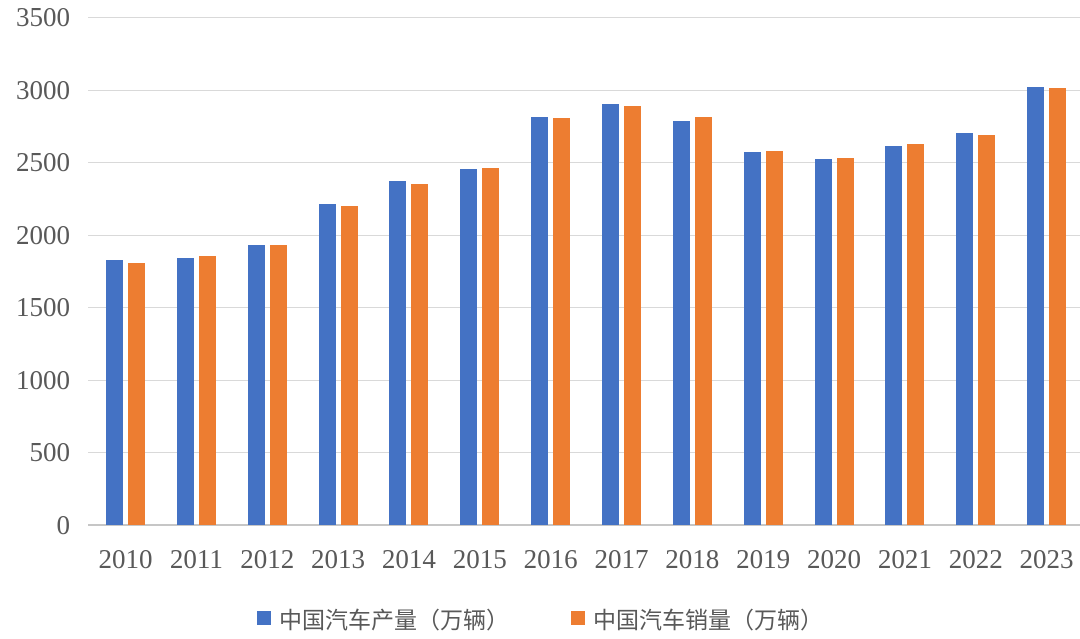 This screenshot has width=1080, height=639. I want to click on bar-production-2023, so click(1036, 306).